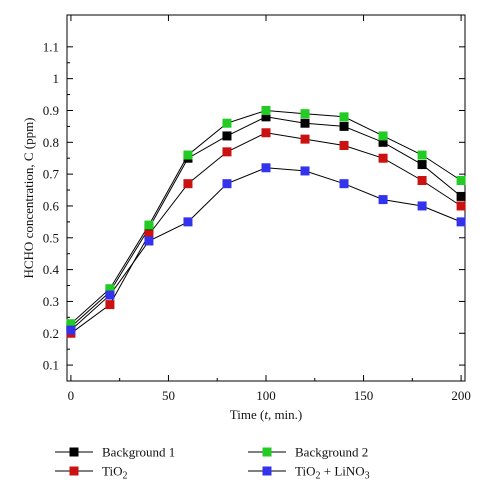 Image resolution: width=483 pixels, height=500 pixels. What do you see at coordinates (51, 205) in the screenshot?
I see `y-tick-label: 0.6` at bounding box center [51, 205].